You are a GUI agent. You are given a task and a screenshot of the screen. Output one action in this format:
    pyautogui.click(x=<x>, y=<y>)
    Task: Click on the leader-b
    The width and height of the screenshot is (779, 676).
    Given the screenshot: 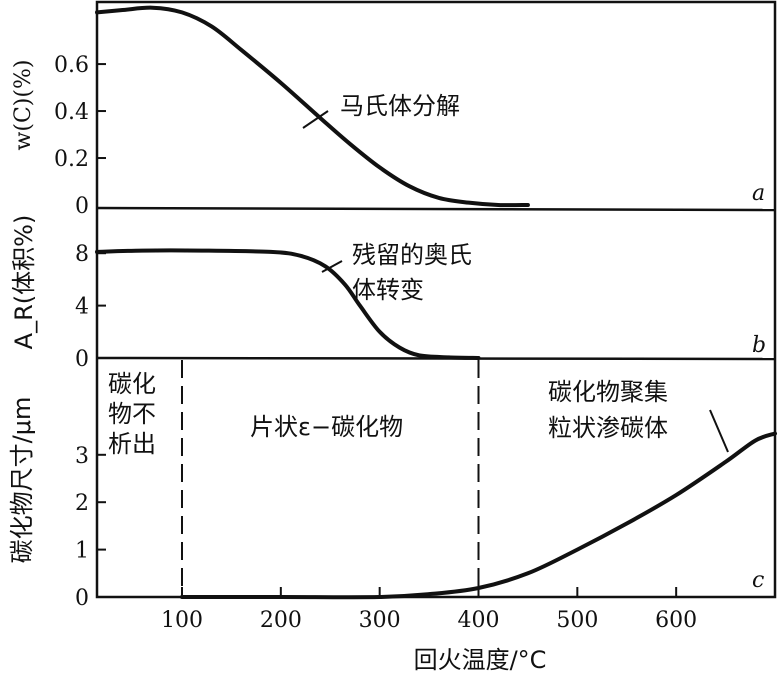 What is the action you would take?
    pyautogui.click(x=332, y=266)
    